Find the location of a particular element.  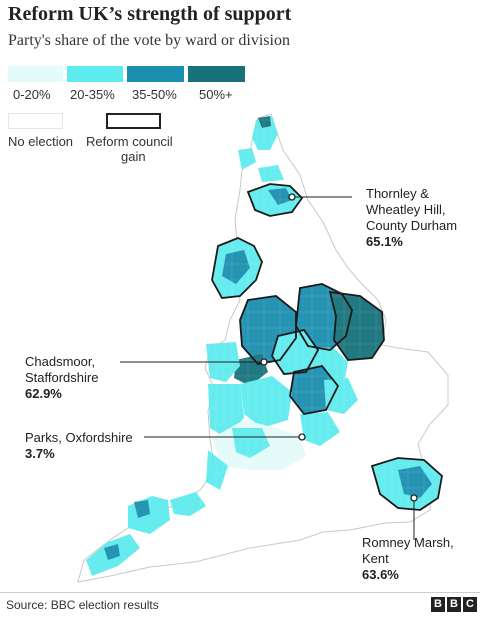

gain-notts is located at coordinates (324, 317).